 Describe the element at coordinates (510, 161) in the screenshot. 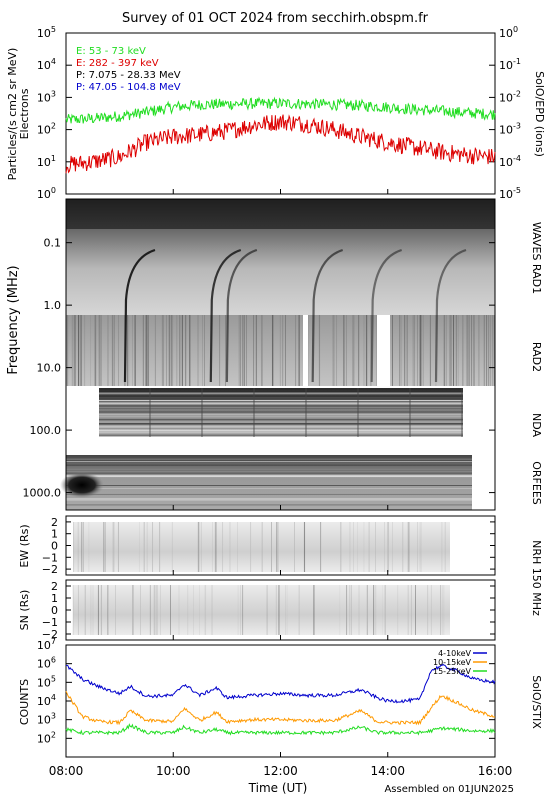

I see `epd-right-tick-label: 10⁻⁴` at that location.